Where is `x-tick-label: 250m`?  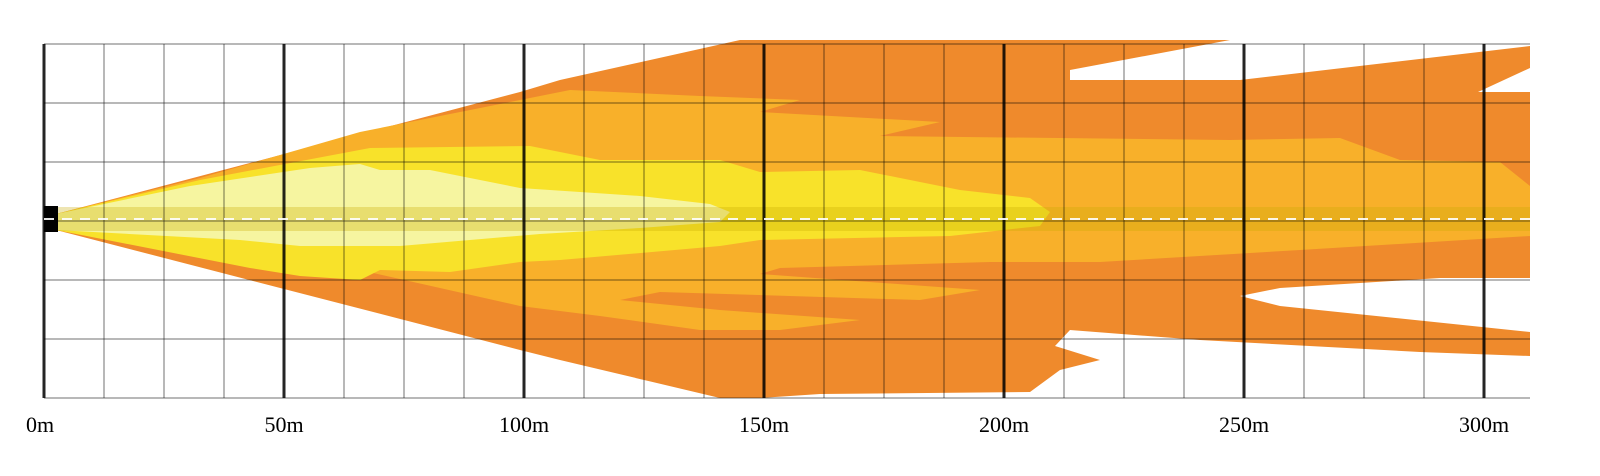 x-tick-label: 250m is located at coordinates (1244, 424).